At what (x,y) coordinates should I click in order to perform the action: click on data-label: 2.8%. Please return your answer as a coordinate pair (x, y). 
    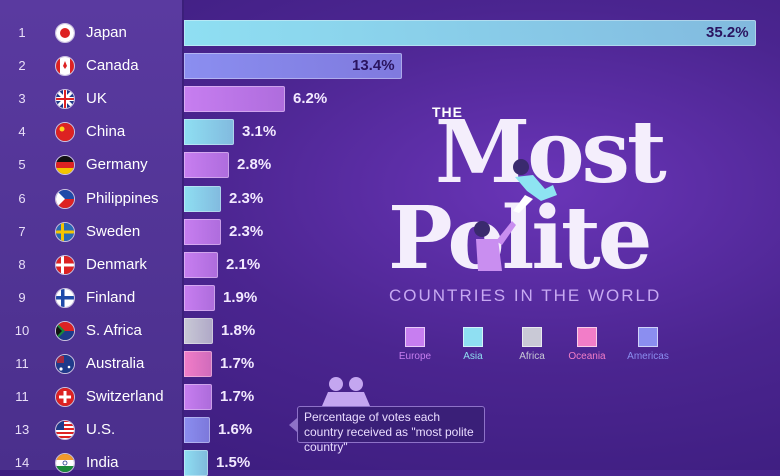
    Looking at the image, I should click on (254, 165).